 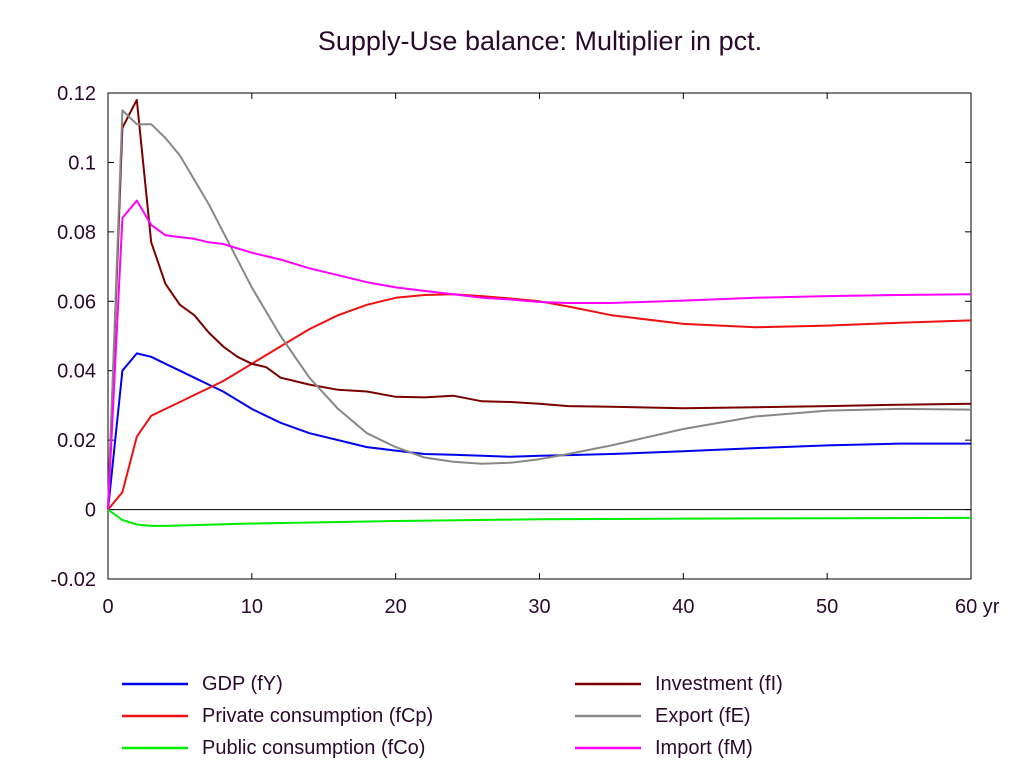 What do you see at coordinates (683, 607) in the screenshot?
I see `x-tick-label: 40` at bounding box center [683, 607].